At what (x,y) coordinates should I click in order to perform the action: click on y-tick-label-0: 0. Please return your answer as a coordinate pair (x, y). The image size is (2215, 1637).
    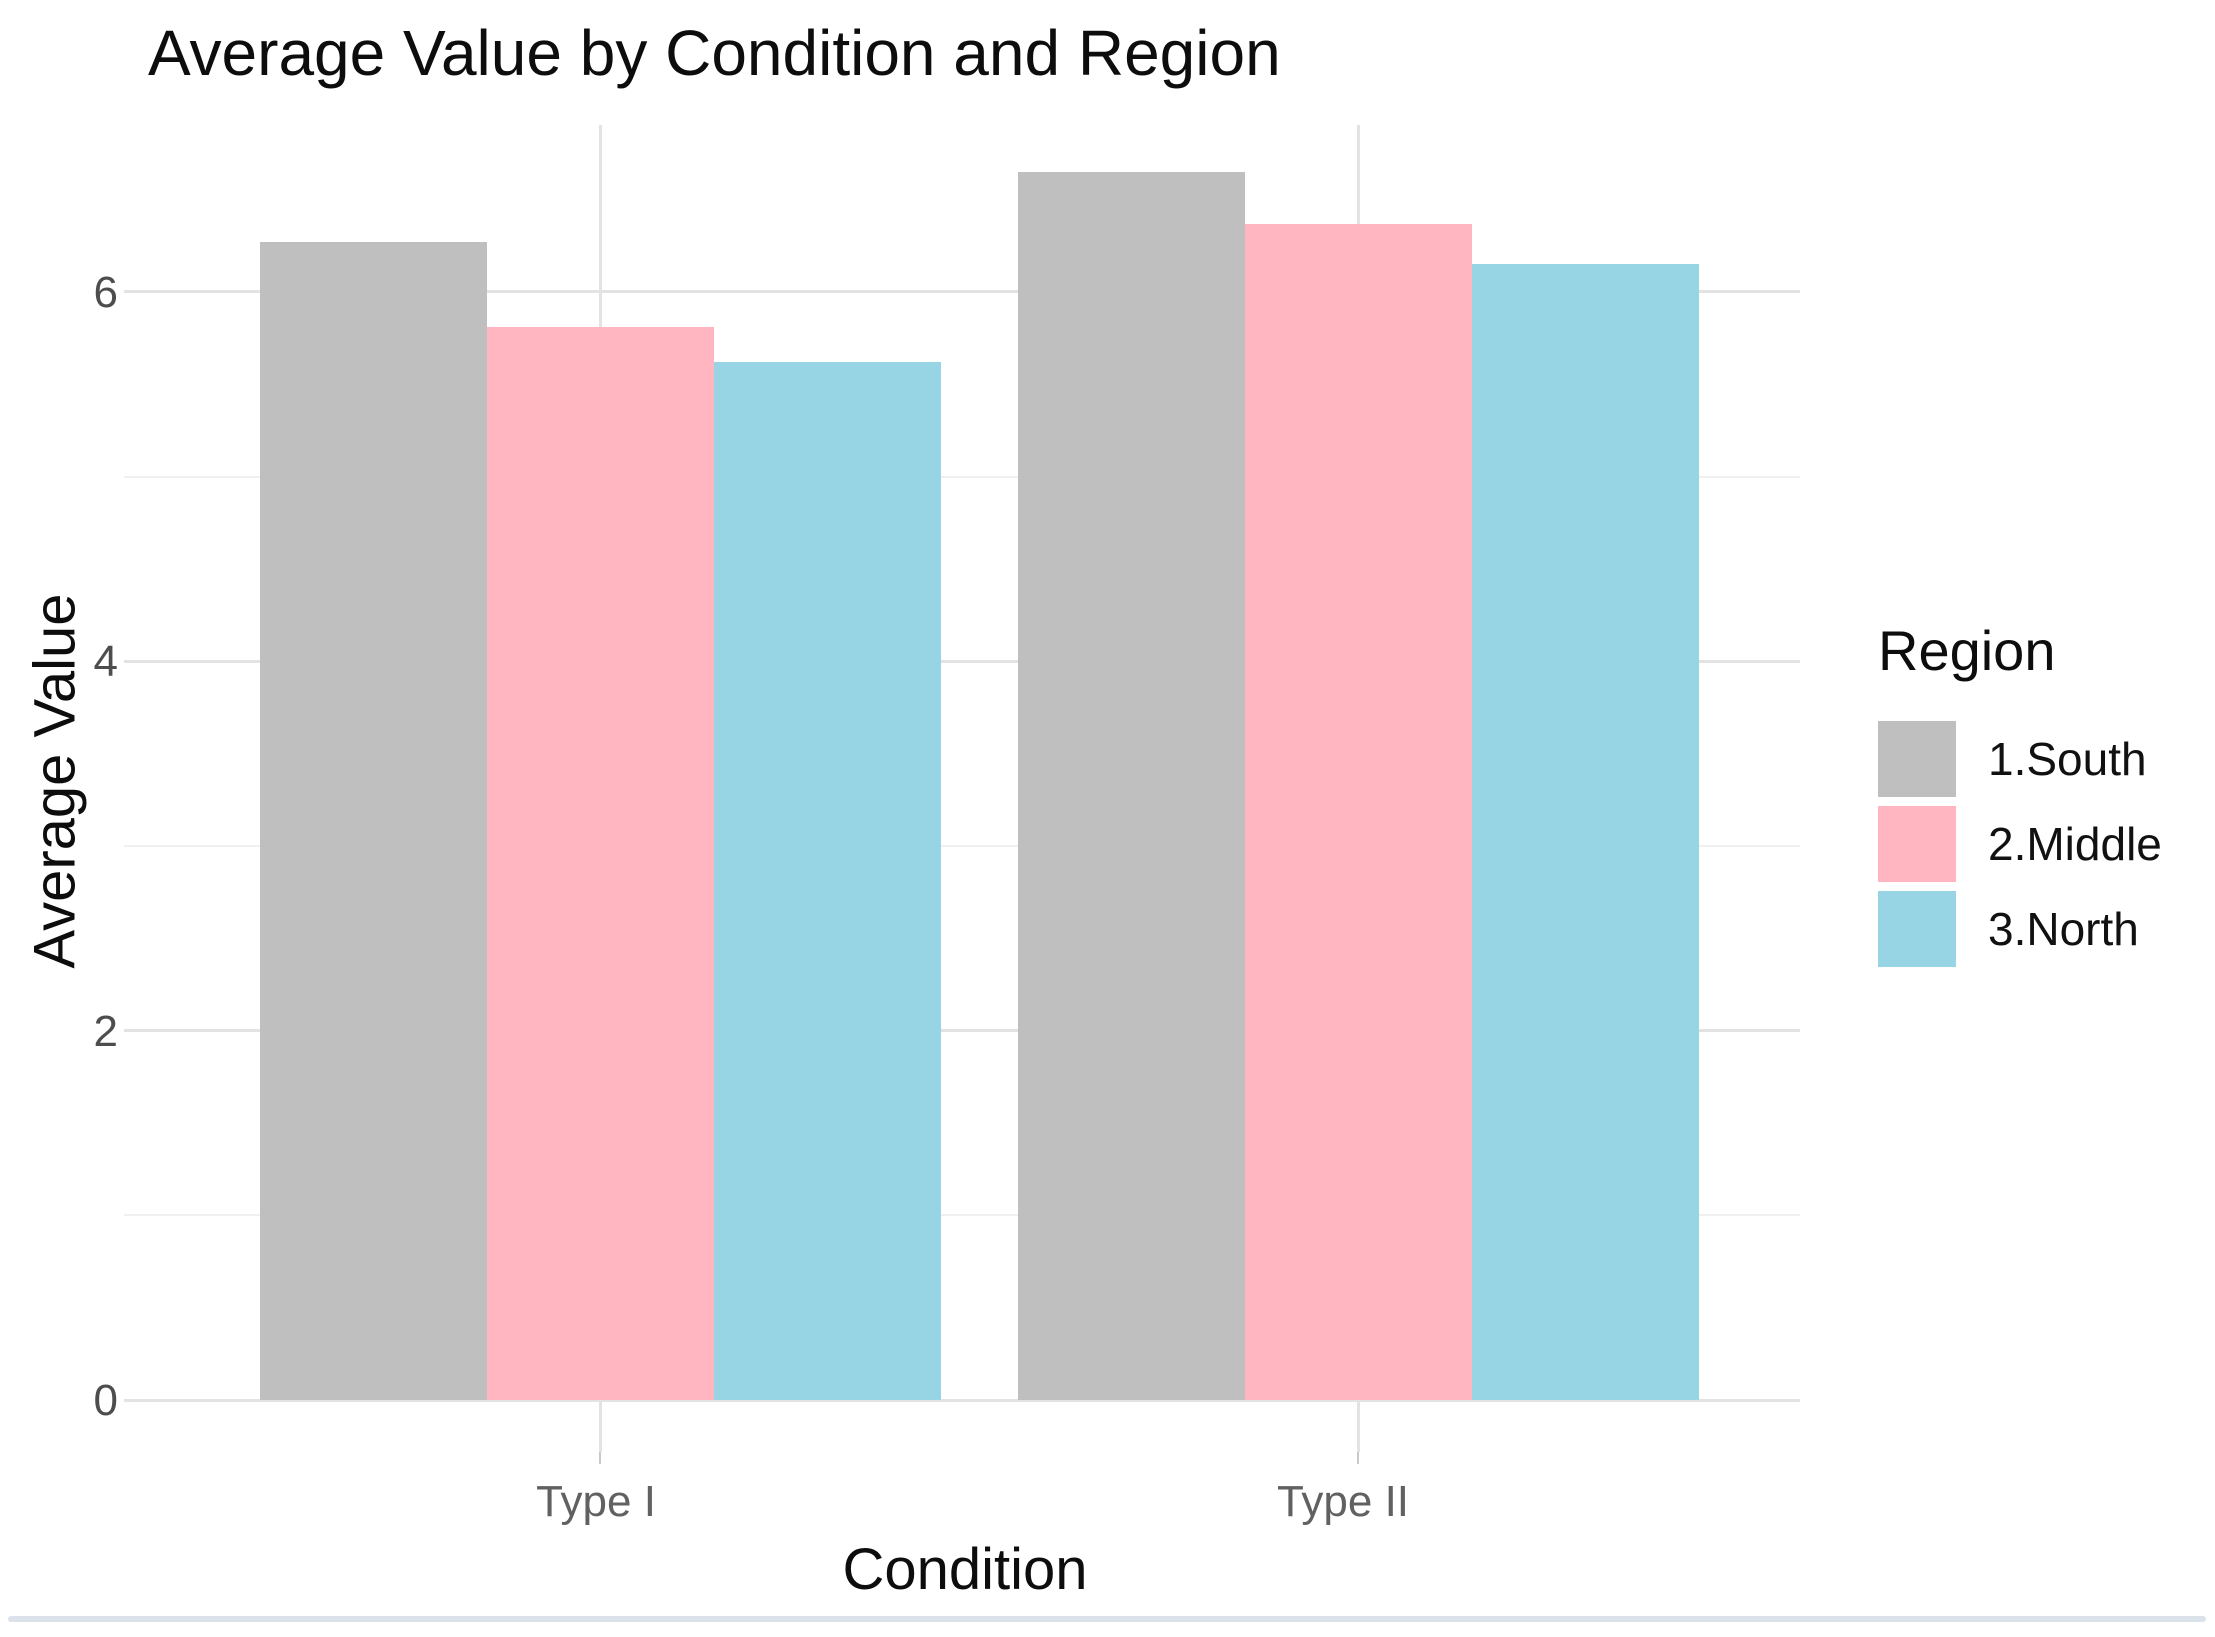
    Looking at the image, I should click on (105, 1400).